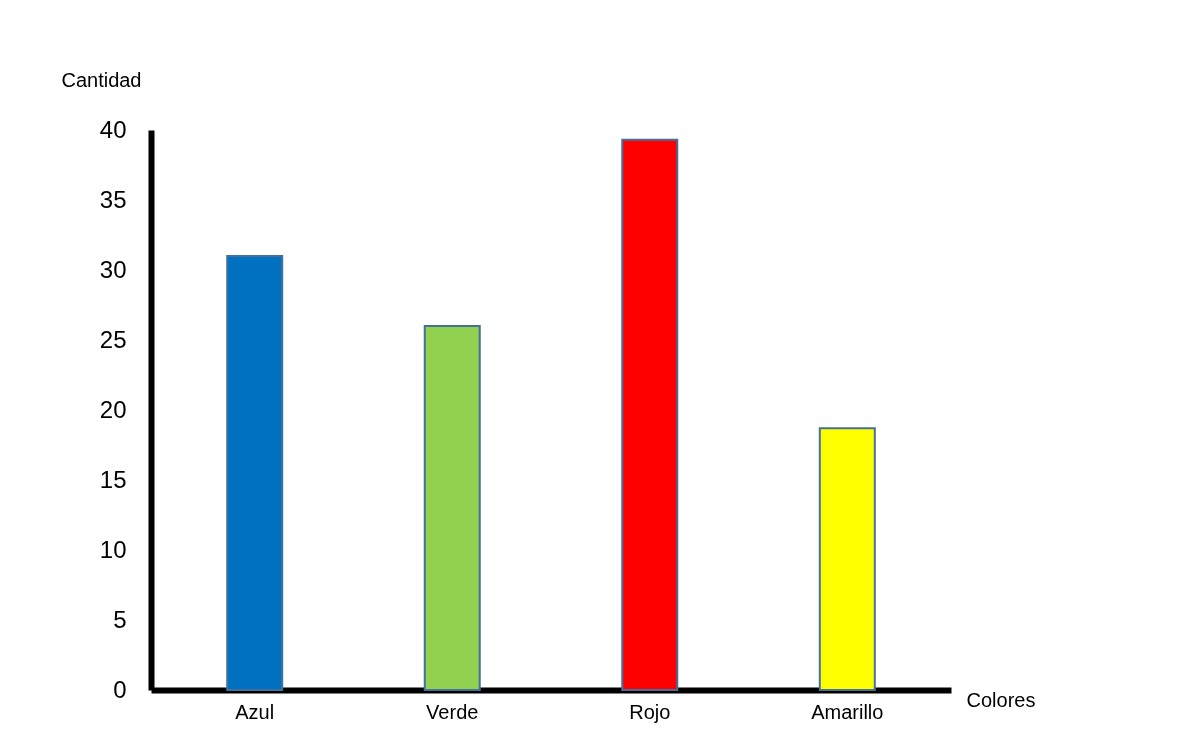  Describe the element at coordinates (113, 339) in the screenshot. I see `y-tick-label: 25` at that location.